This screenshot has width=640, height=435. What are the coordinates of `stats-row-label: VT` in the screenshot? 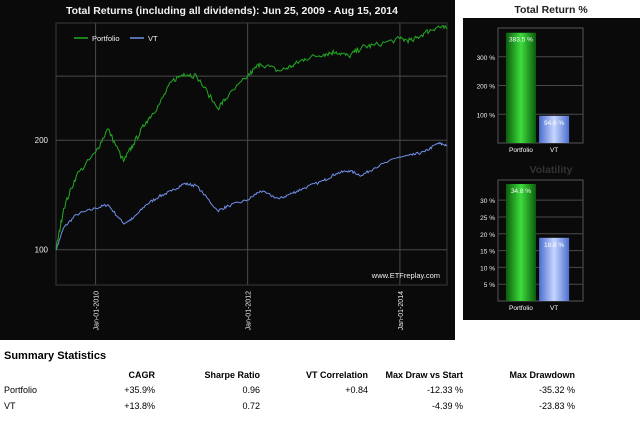 It's located at (10, 406).